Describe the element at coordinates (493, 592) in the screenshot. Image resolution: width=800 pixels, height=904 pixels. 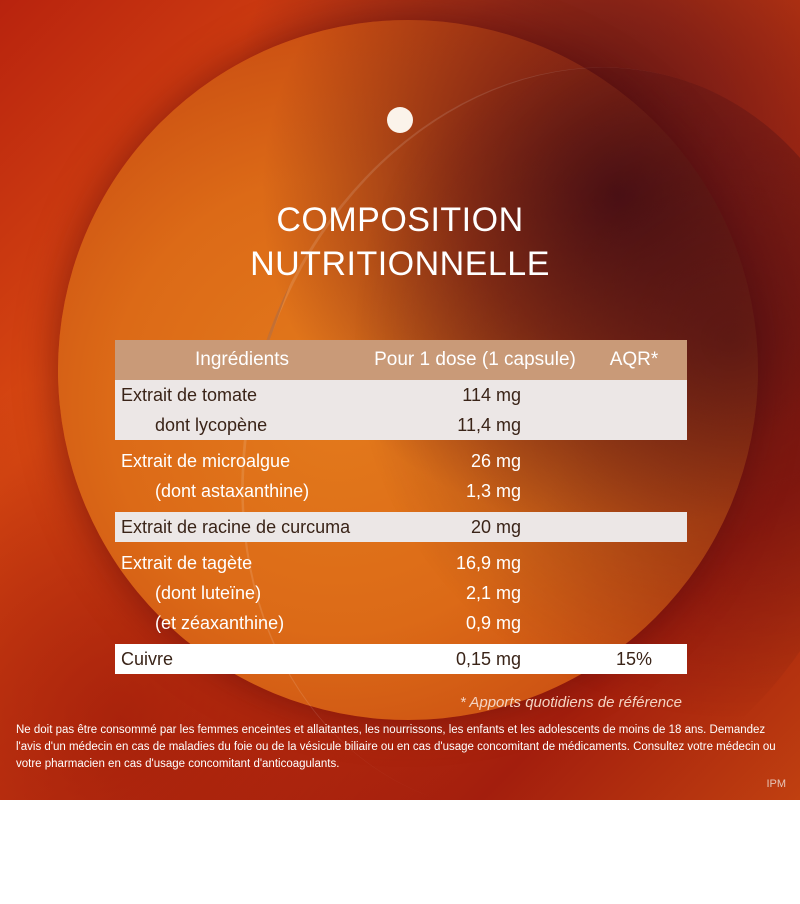
I see `ingredient-value: 2,1 mg` at that location.